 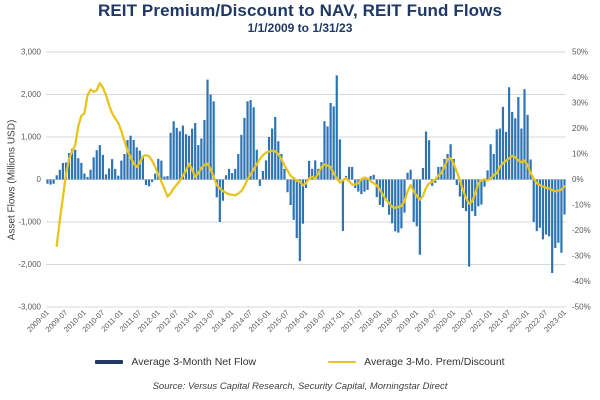 What do you see at coordinates (300, 28) in the screenshot?
I see `chart-subtitle: 1/1/2009 to 1/31/23` at bounding box center [300, 28].